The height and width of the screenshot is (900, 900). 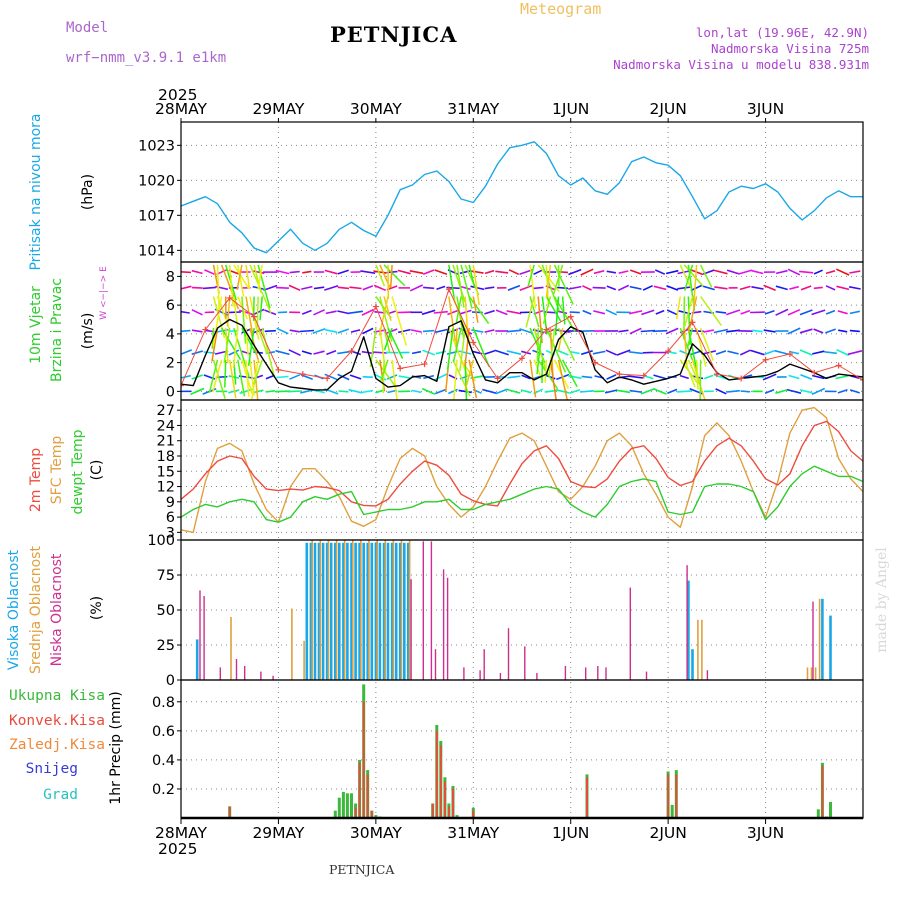 I want to click on ytick-label-t: 21, so click(x=166, y=442).